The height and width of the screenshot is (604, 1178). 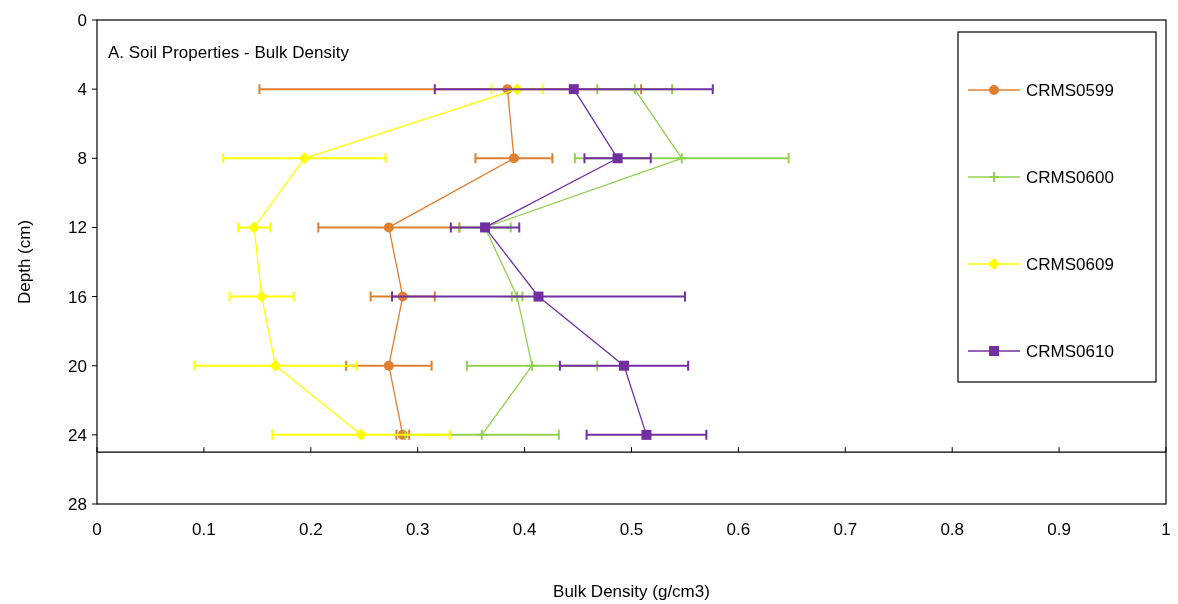 What do you see at coordinates (524, 529) in the screenshot?
I see `x-tick-label: 0.4` at bounding box center [524, 529].